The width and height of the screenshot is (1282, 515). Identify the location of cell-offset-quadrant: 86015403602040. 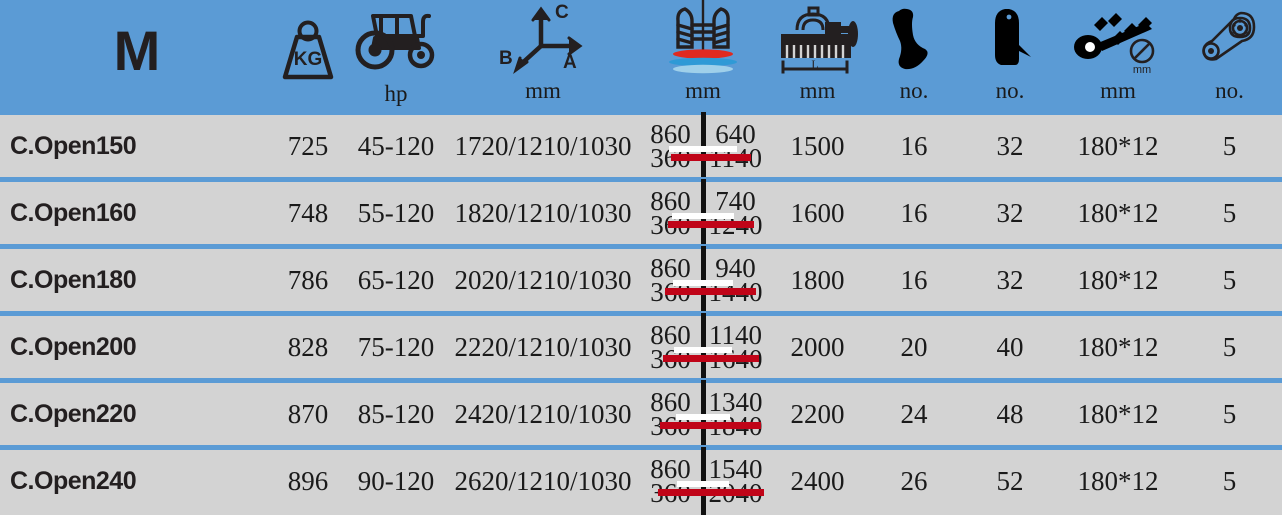
(703, 481).